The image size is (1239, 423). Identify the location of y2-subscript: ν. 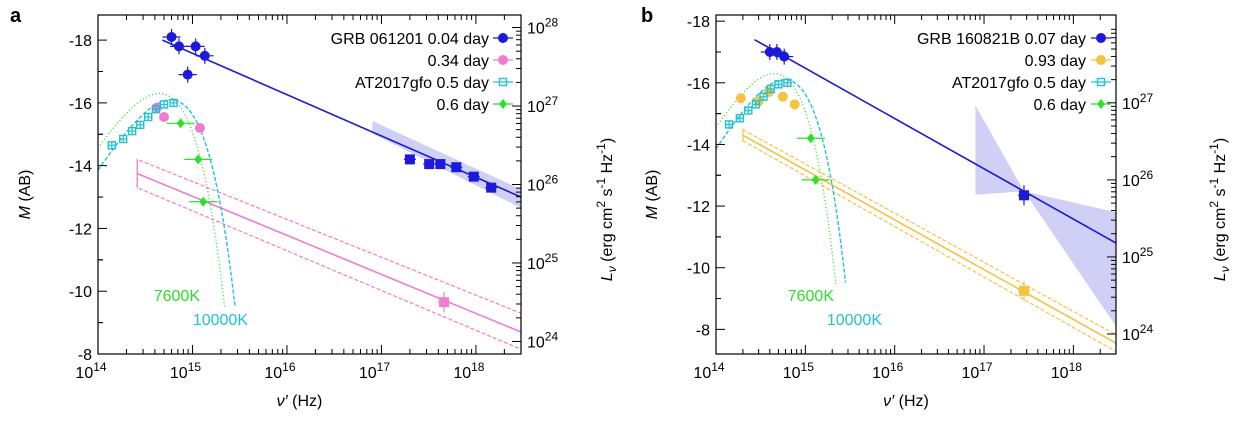
(1225, 269).